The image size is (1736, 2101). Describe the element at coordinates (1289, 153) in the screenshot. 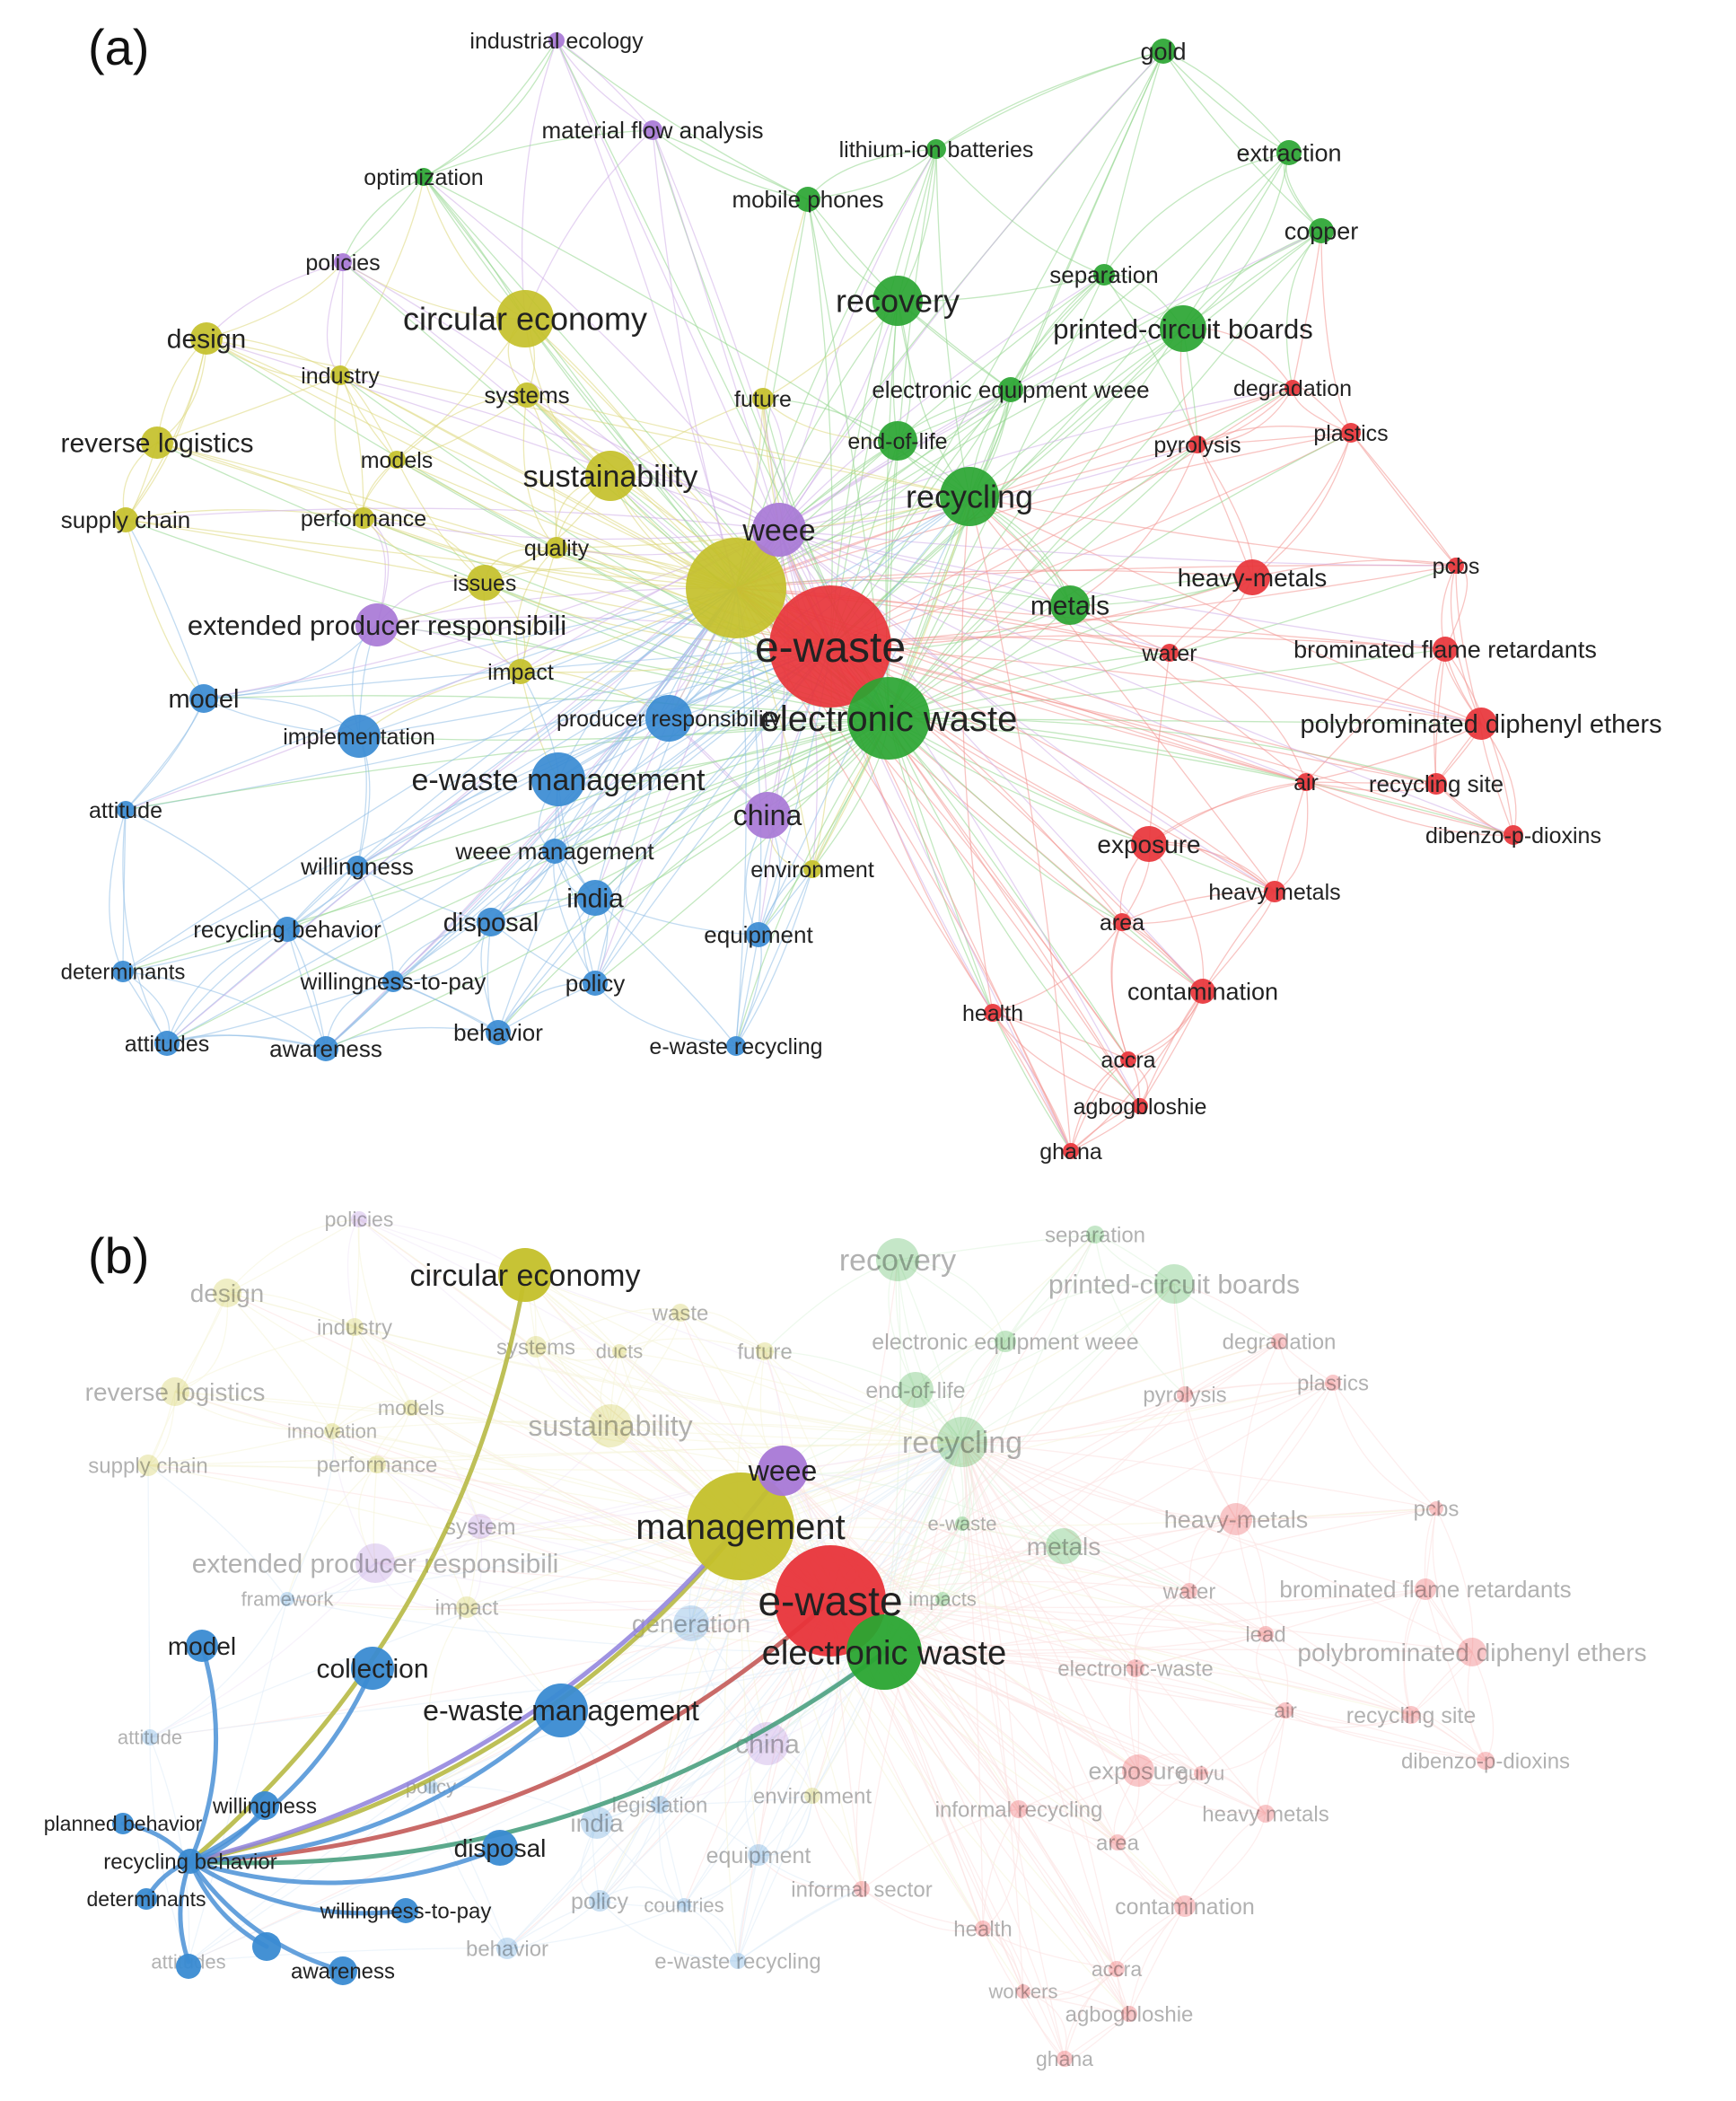

I see `a-node-extraction` at that location.